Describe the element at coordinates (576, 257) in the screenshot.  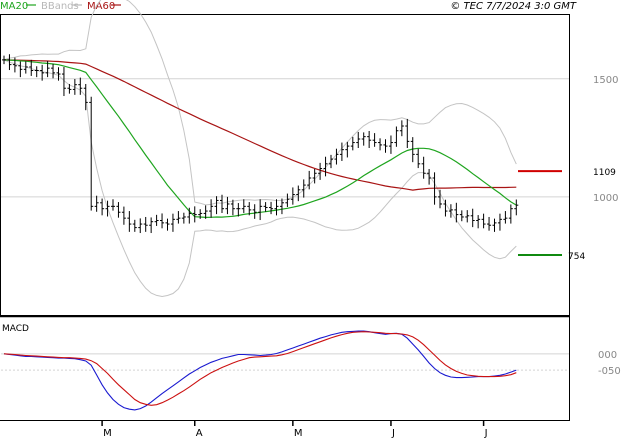
I see `support-level-label: 754` at that location.